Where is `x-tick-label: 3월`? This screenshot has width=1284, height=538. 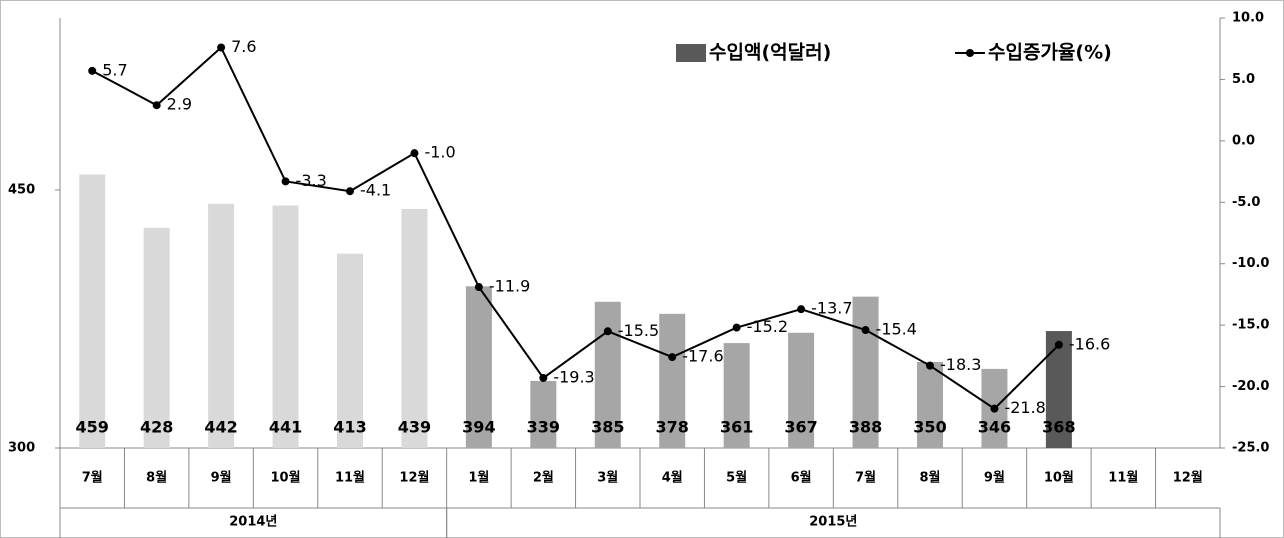 x-tick-label: 3월 is located at coordinates (607, 478).